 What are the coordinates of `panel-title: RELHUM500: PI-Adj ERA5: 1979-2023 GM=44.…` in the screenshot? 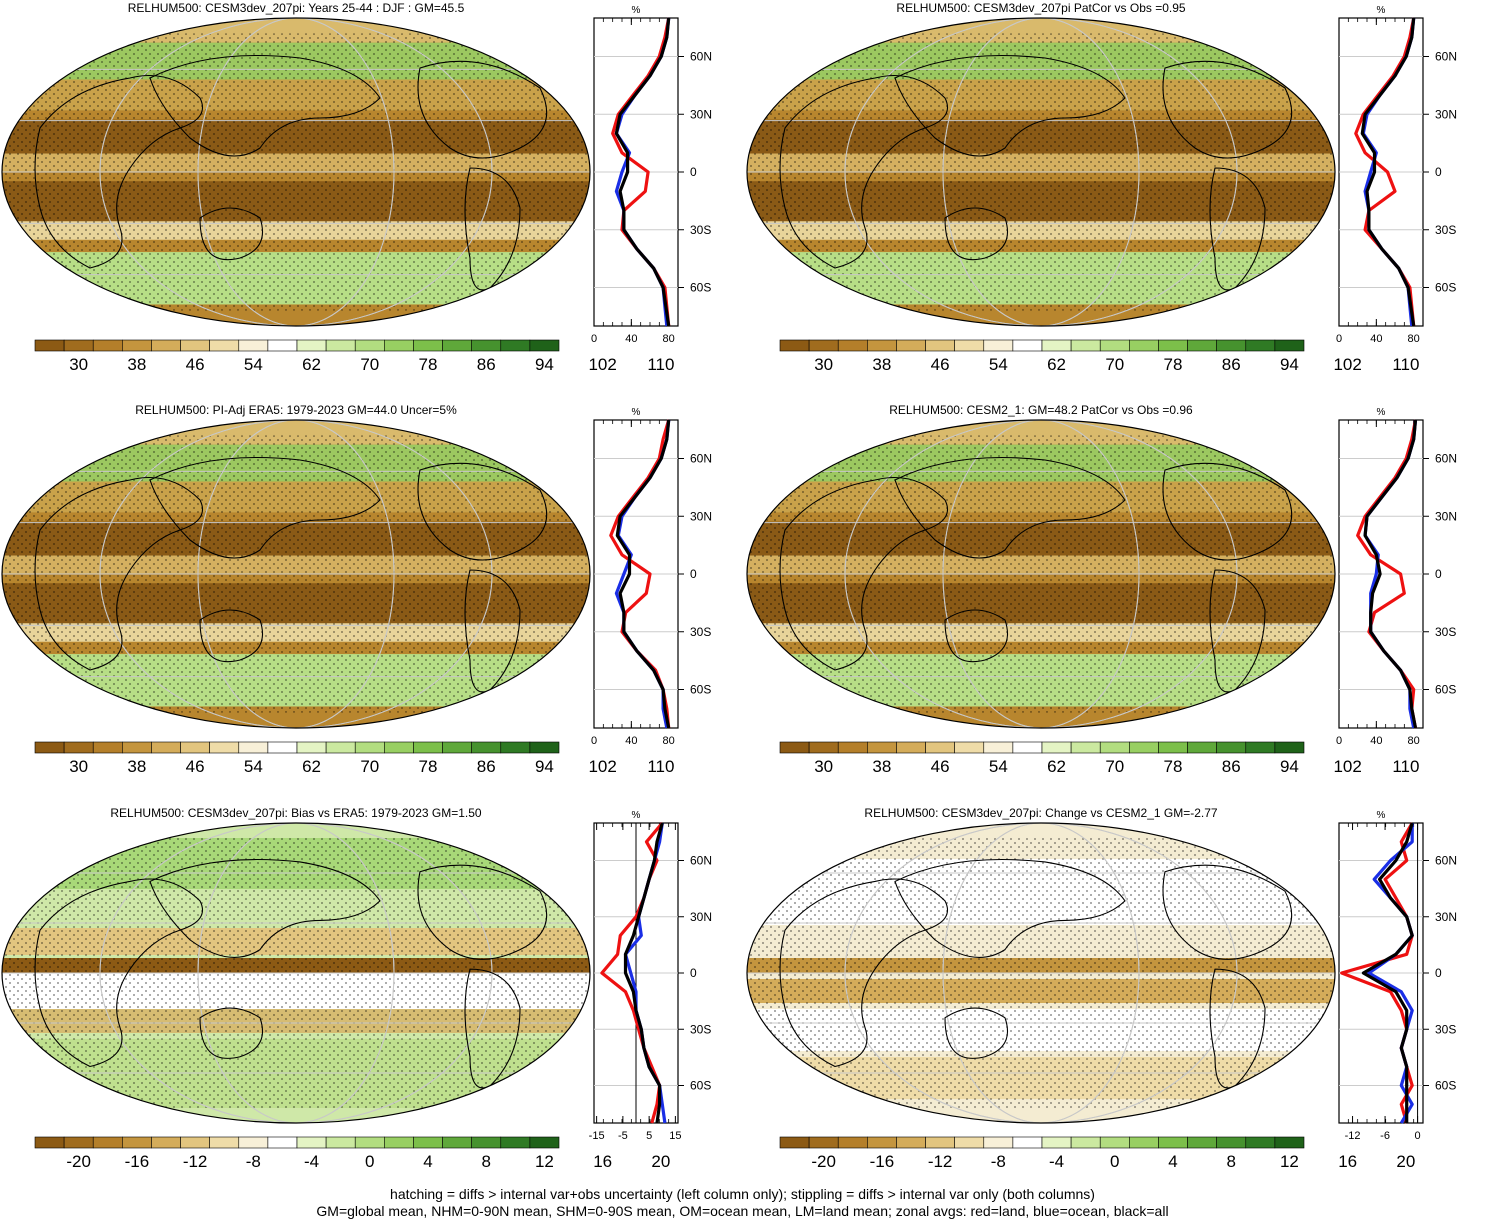 It's located at (296, 410).